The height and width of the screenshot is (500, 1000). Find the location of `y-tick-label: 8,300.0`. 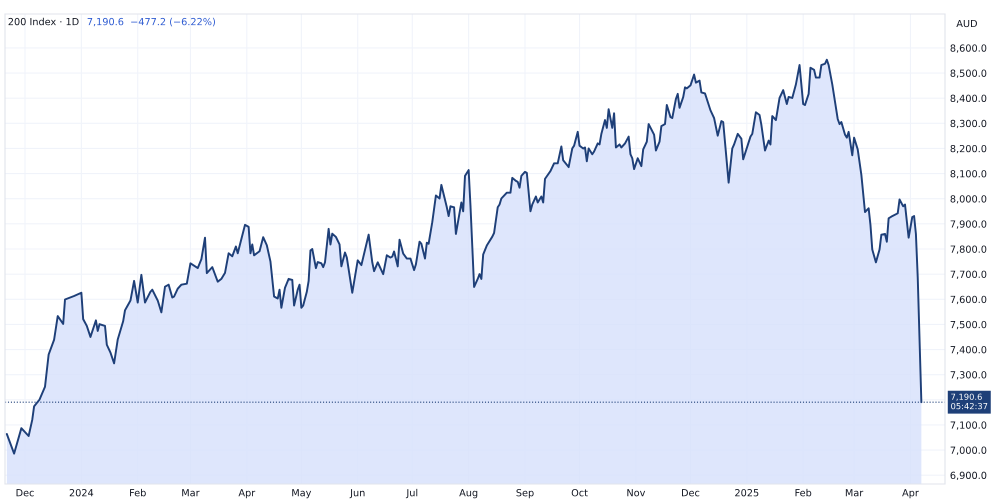

y-tick-label: 8,300.0 is located at coordinates (968, 124).